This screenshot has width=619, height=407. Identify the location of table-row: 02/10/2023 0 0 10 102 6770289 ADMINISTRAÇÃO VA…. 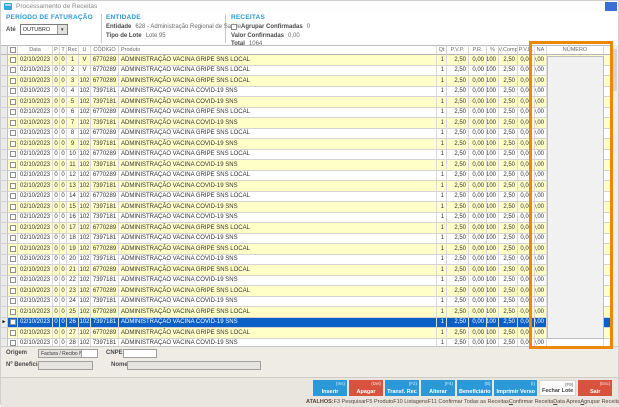
(306, 154).